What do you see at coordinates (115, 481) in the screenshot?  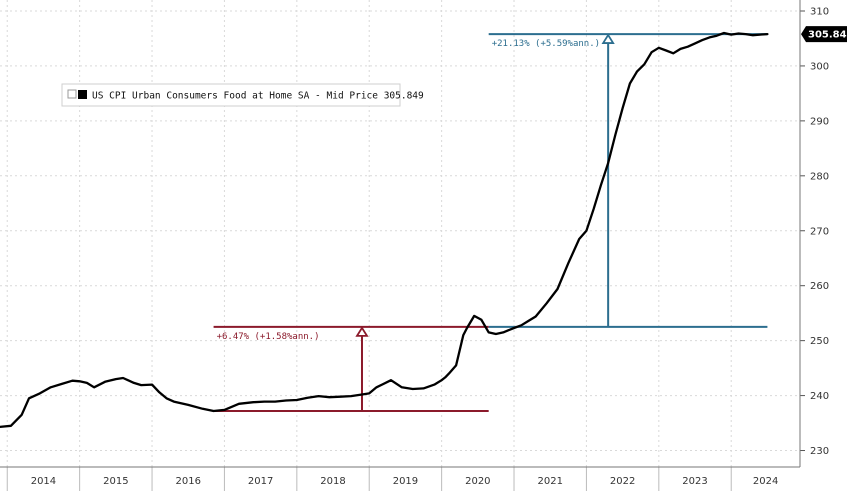 I see `x-tick-label: 2015` at bounding box center [115, 481].